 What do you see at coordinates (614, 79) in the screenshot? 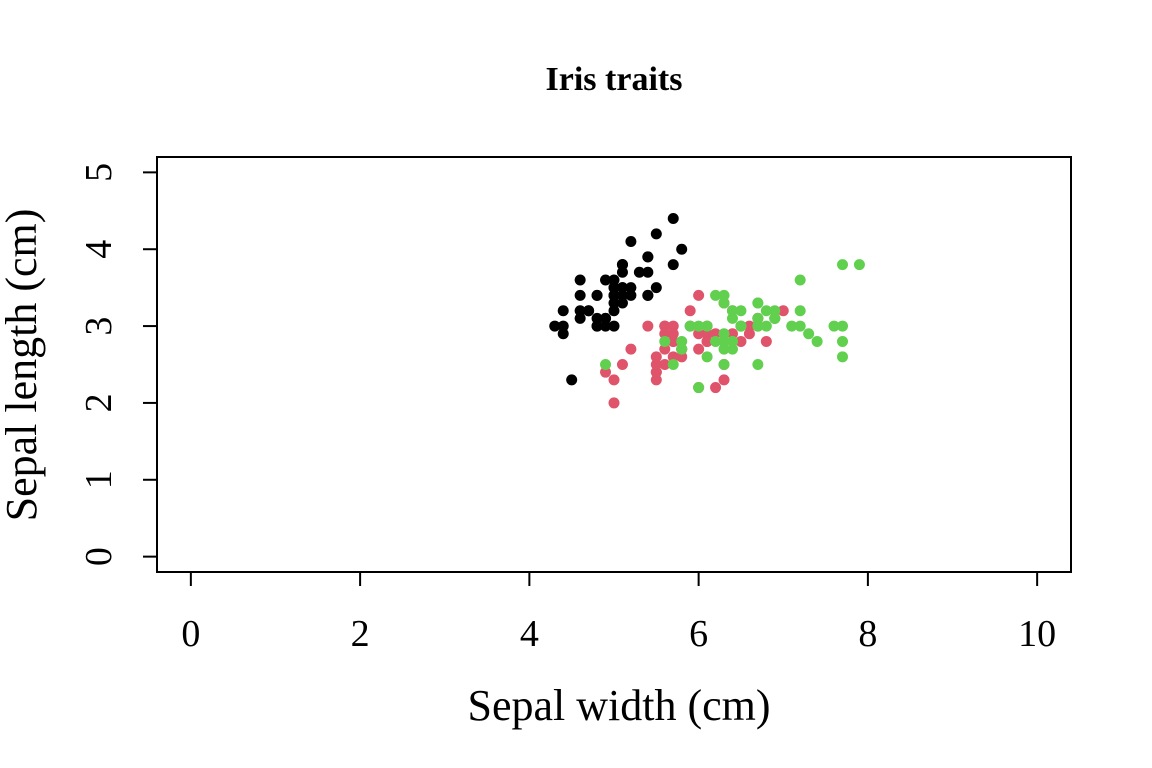
I see `chart-title: Iris traits` at bounding box center [614, 79].